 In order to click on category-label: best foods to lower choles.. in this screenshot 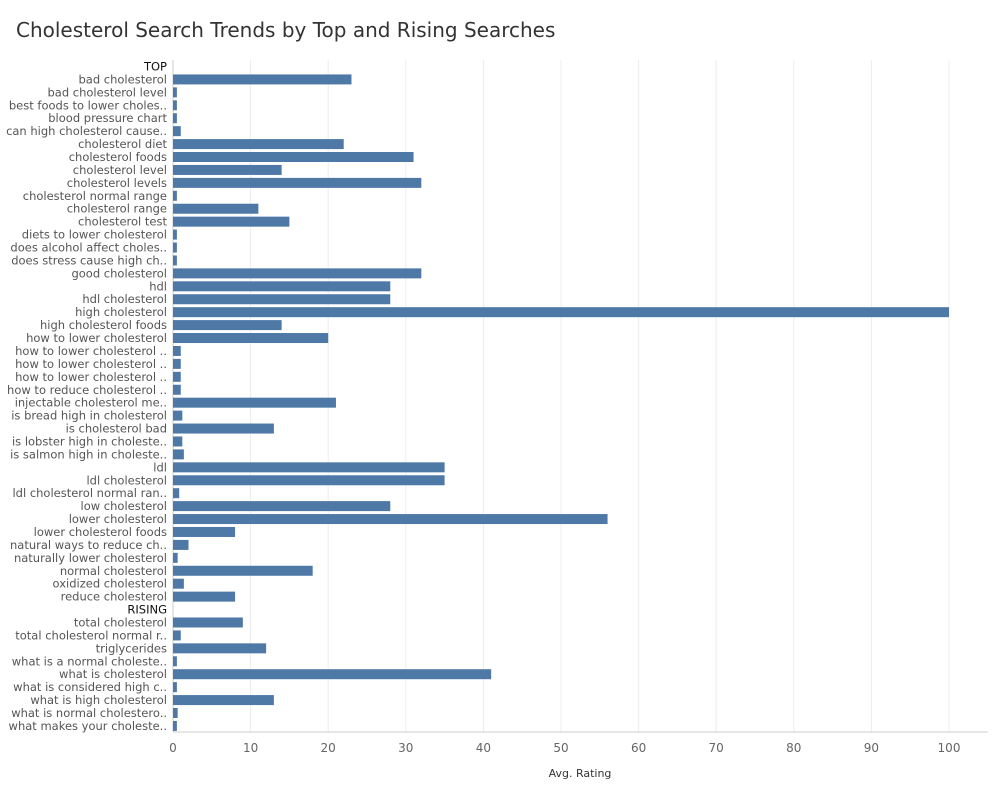, I will do `click(88, 105)`.